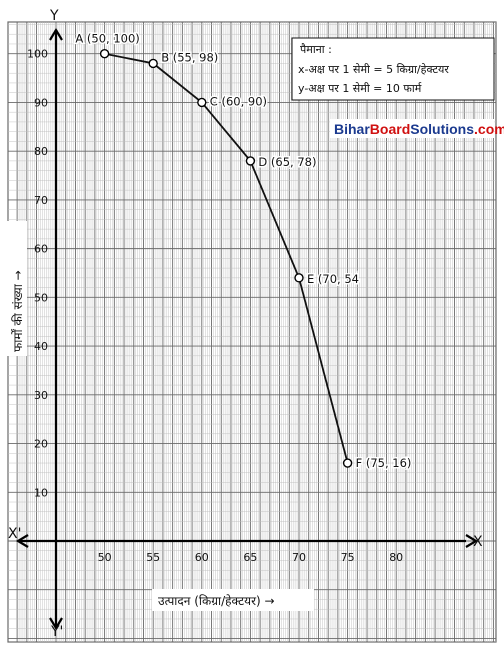  Describe the element at coordinates (202, 557) in the screenshot. I see `x-tick-label: 60` at that location.